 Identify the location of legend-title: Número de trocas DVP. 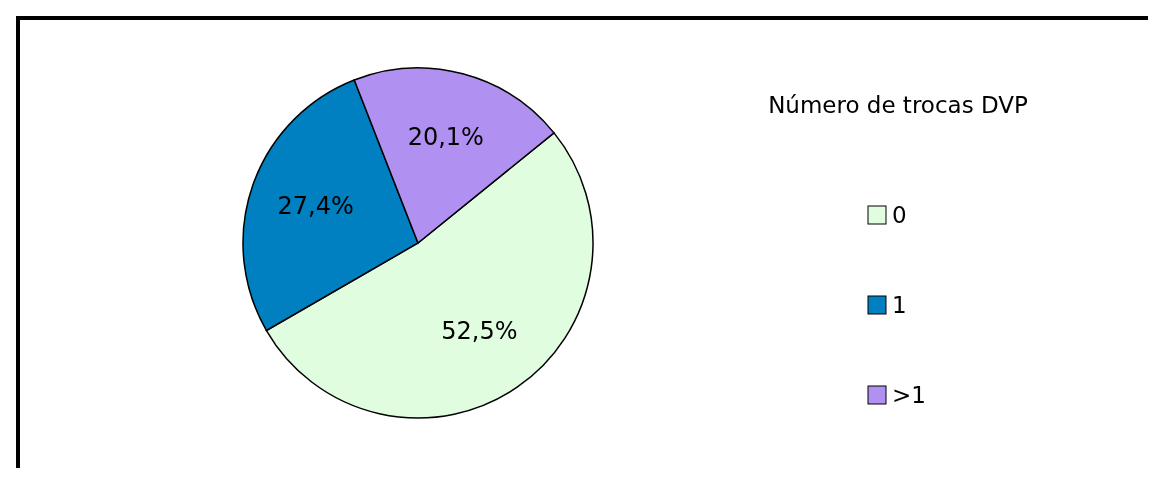
(898, 105).